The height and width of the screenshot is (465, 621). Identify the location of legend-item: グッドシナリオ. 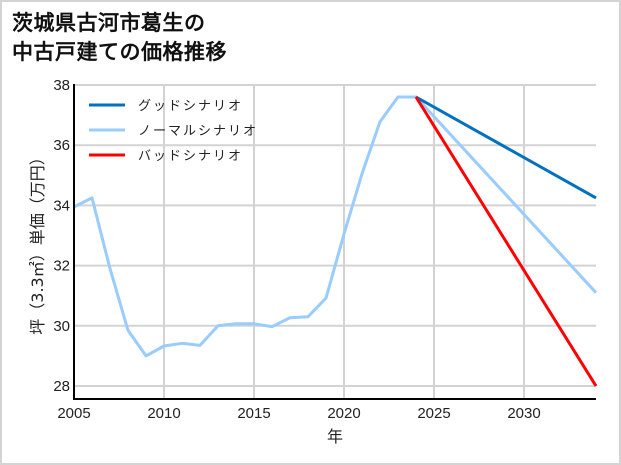
(166, 106).